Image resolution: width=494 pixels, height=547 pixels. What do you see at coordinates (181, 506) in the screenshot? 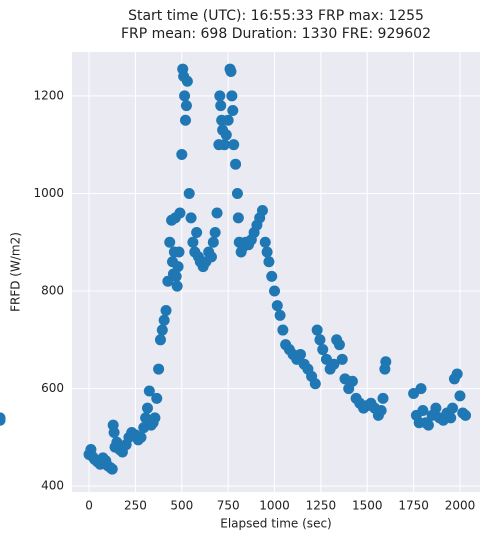
I see `x-tick-label: 500` at bounding box center [181, 506].